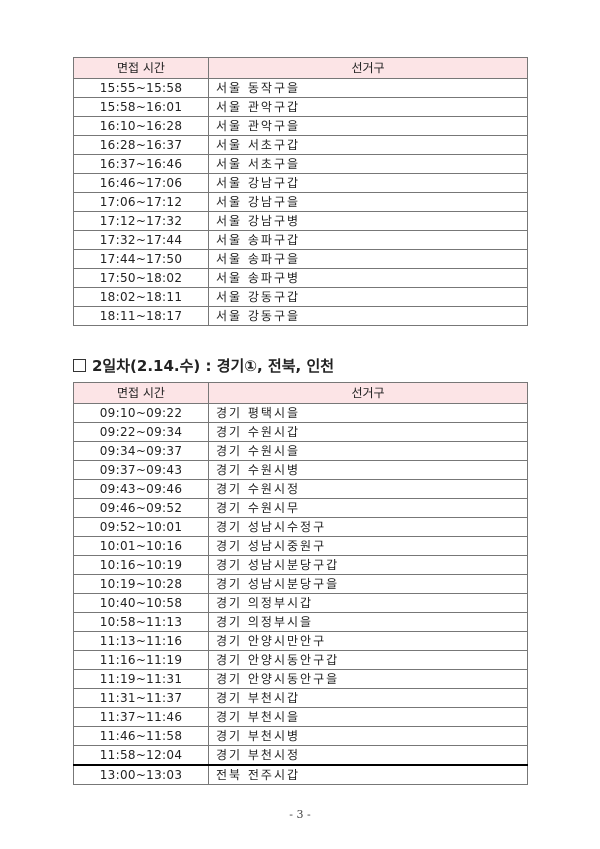 This screenshot has width=600, height=849. Describe the element at coordinates (141, 774) in the screenshot. I see `time-cell: 13:00~13:03` at that location.